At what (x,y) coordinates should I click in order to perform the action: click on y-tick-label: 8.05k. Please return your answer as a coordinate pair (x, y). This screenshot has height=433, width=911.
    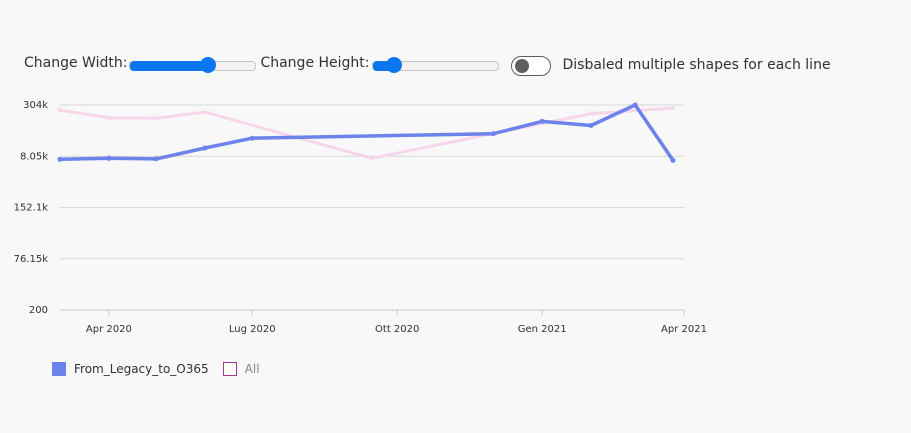
    Looking at the image, I should click on (34, 156).